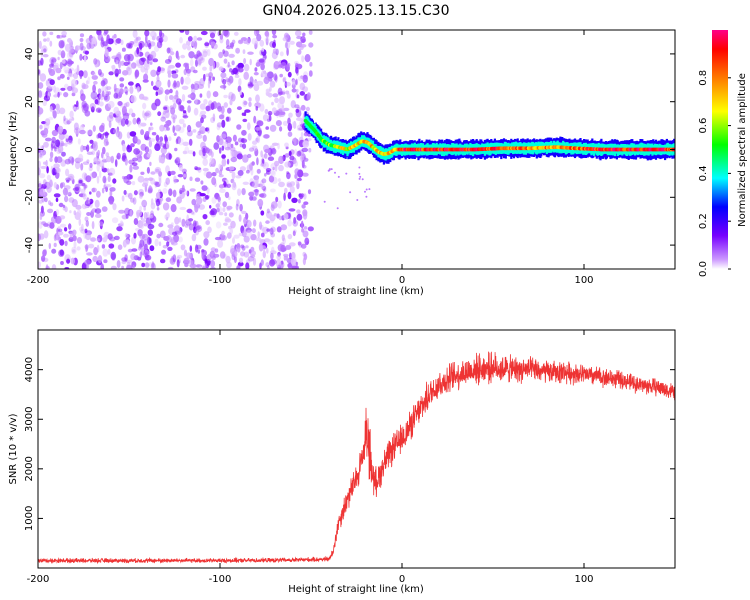  I want to click on colorbar-gradient, so click(720, 149).